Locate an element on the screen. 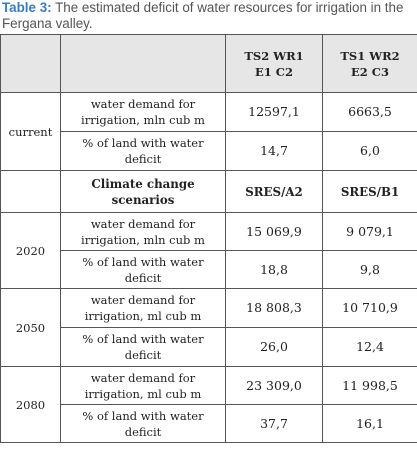 Image resolution: width=417 pixels, height=460 pixels. table-number-label: Table 3: is located at coordinates (27, 7).